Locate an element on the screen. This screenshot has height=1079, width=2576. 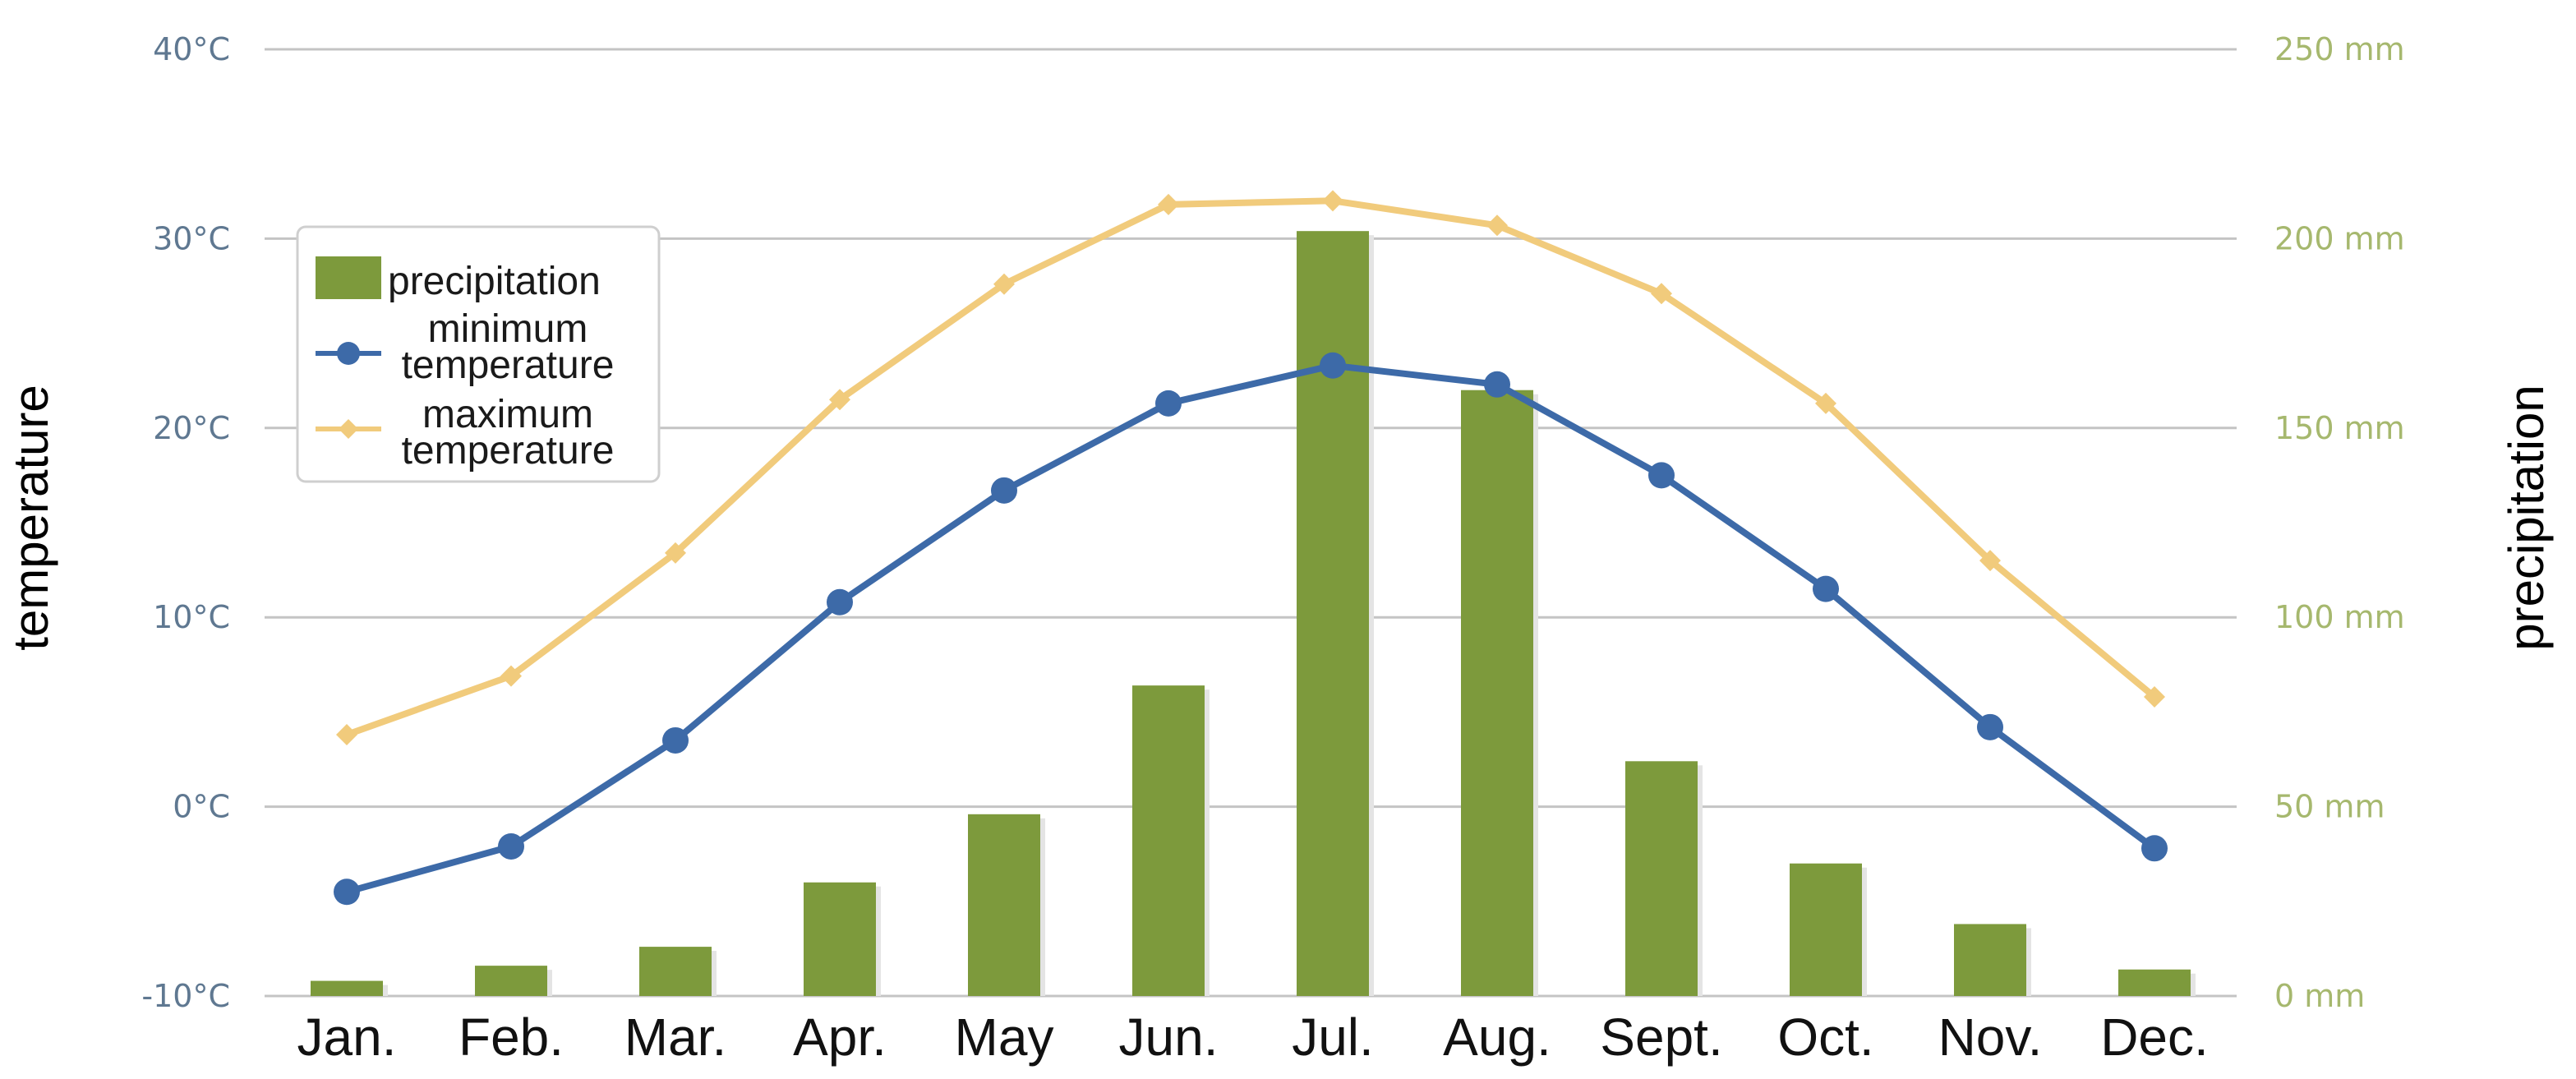
right-tick-label: 0 mm is located at coordinates (2319, 996).